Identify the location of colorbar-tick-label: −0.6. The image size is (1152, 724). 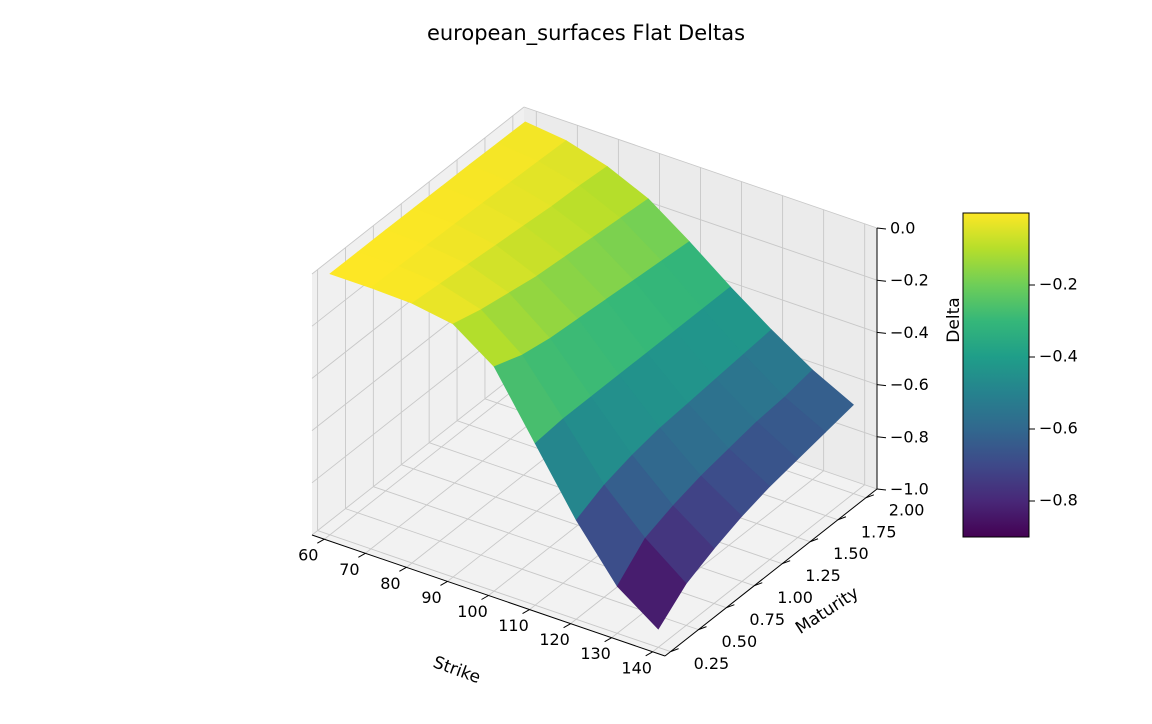
(1058, 428).